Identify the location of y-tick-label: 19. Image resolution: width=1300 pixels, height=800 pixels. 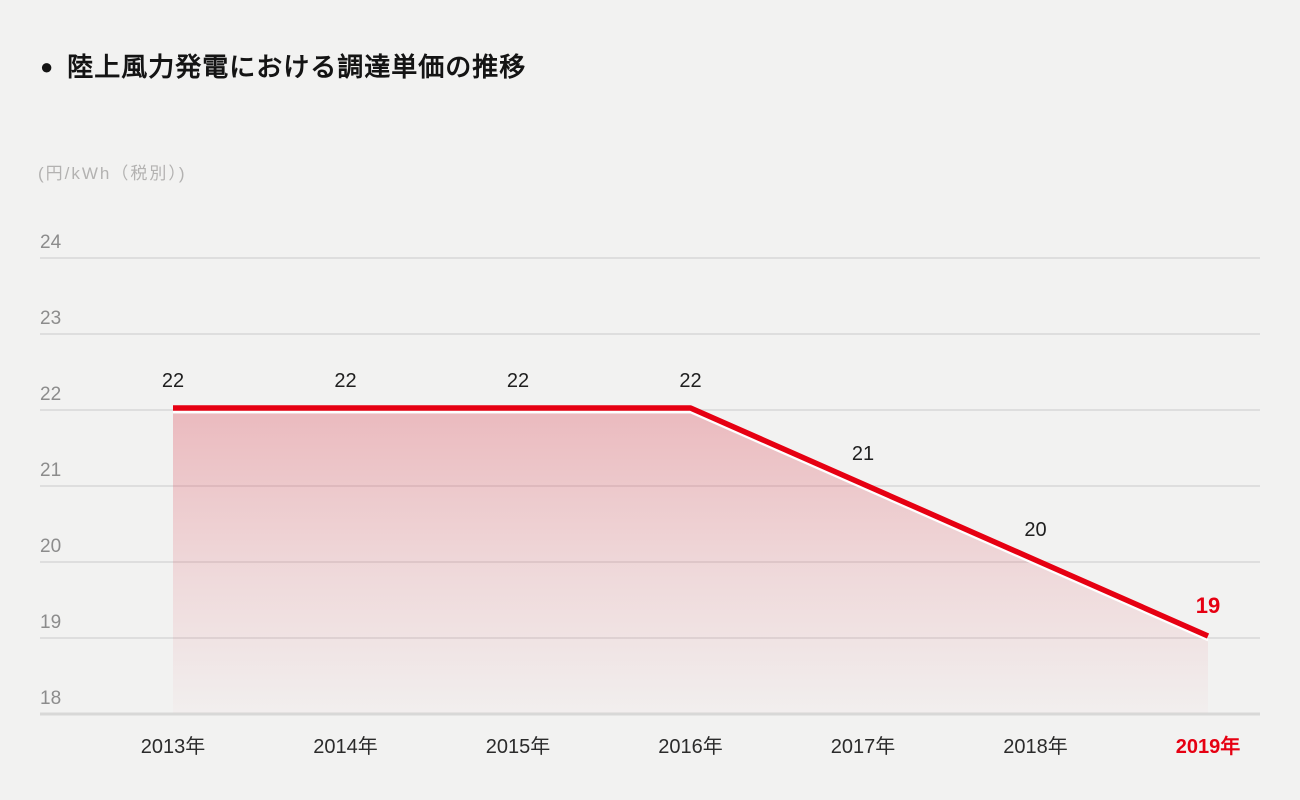
(51, 622).